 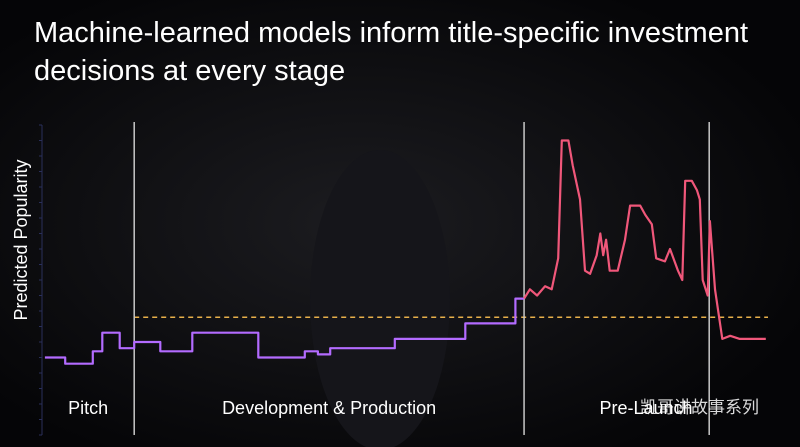 I want to click on speaker-silhouette, so click(x=380, y=298).